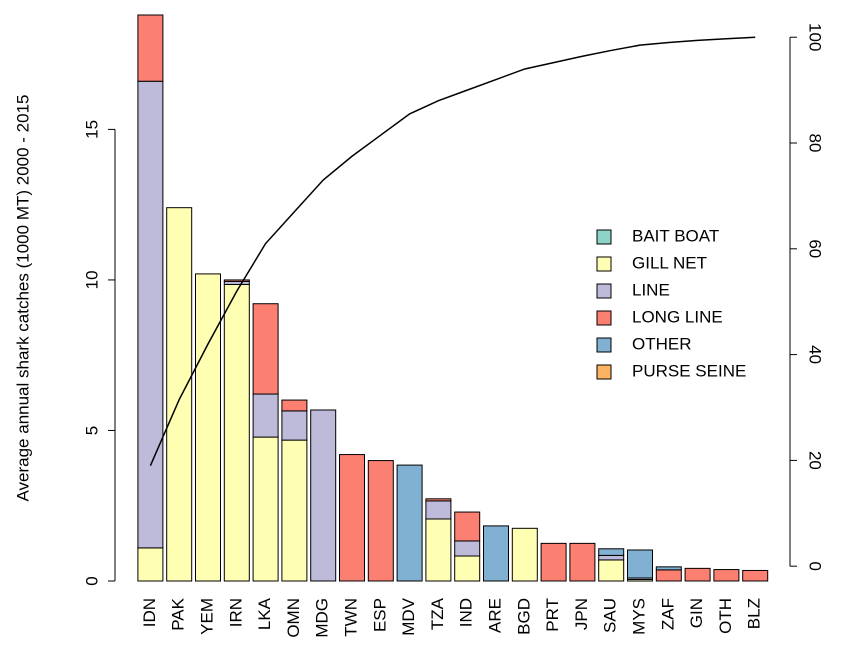 Image resolution: width=848 pixels, height=664 pixels. Describe the element at coordinates (206, 616) in the screenshot. I see `x-tick-label: YEM` at that location.